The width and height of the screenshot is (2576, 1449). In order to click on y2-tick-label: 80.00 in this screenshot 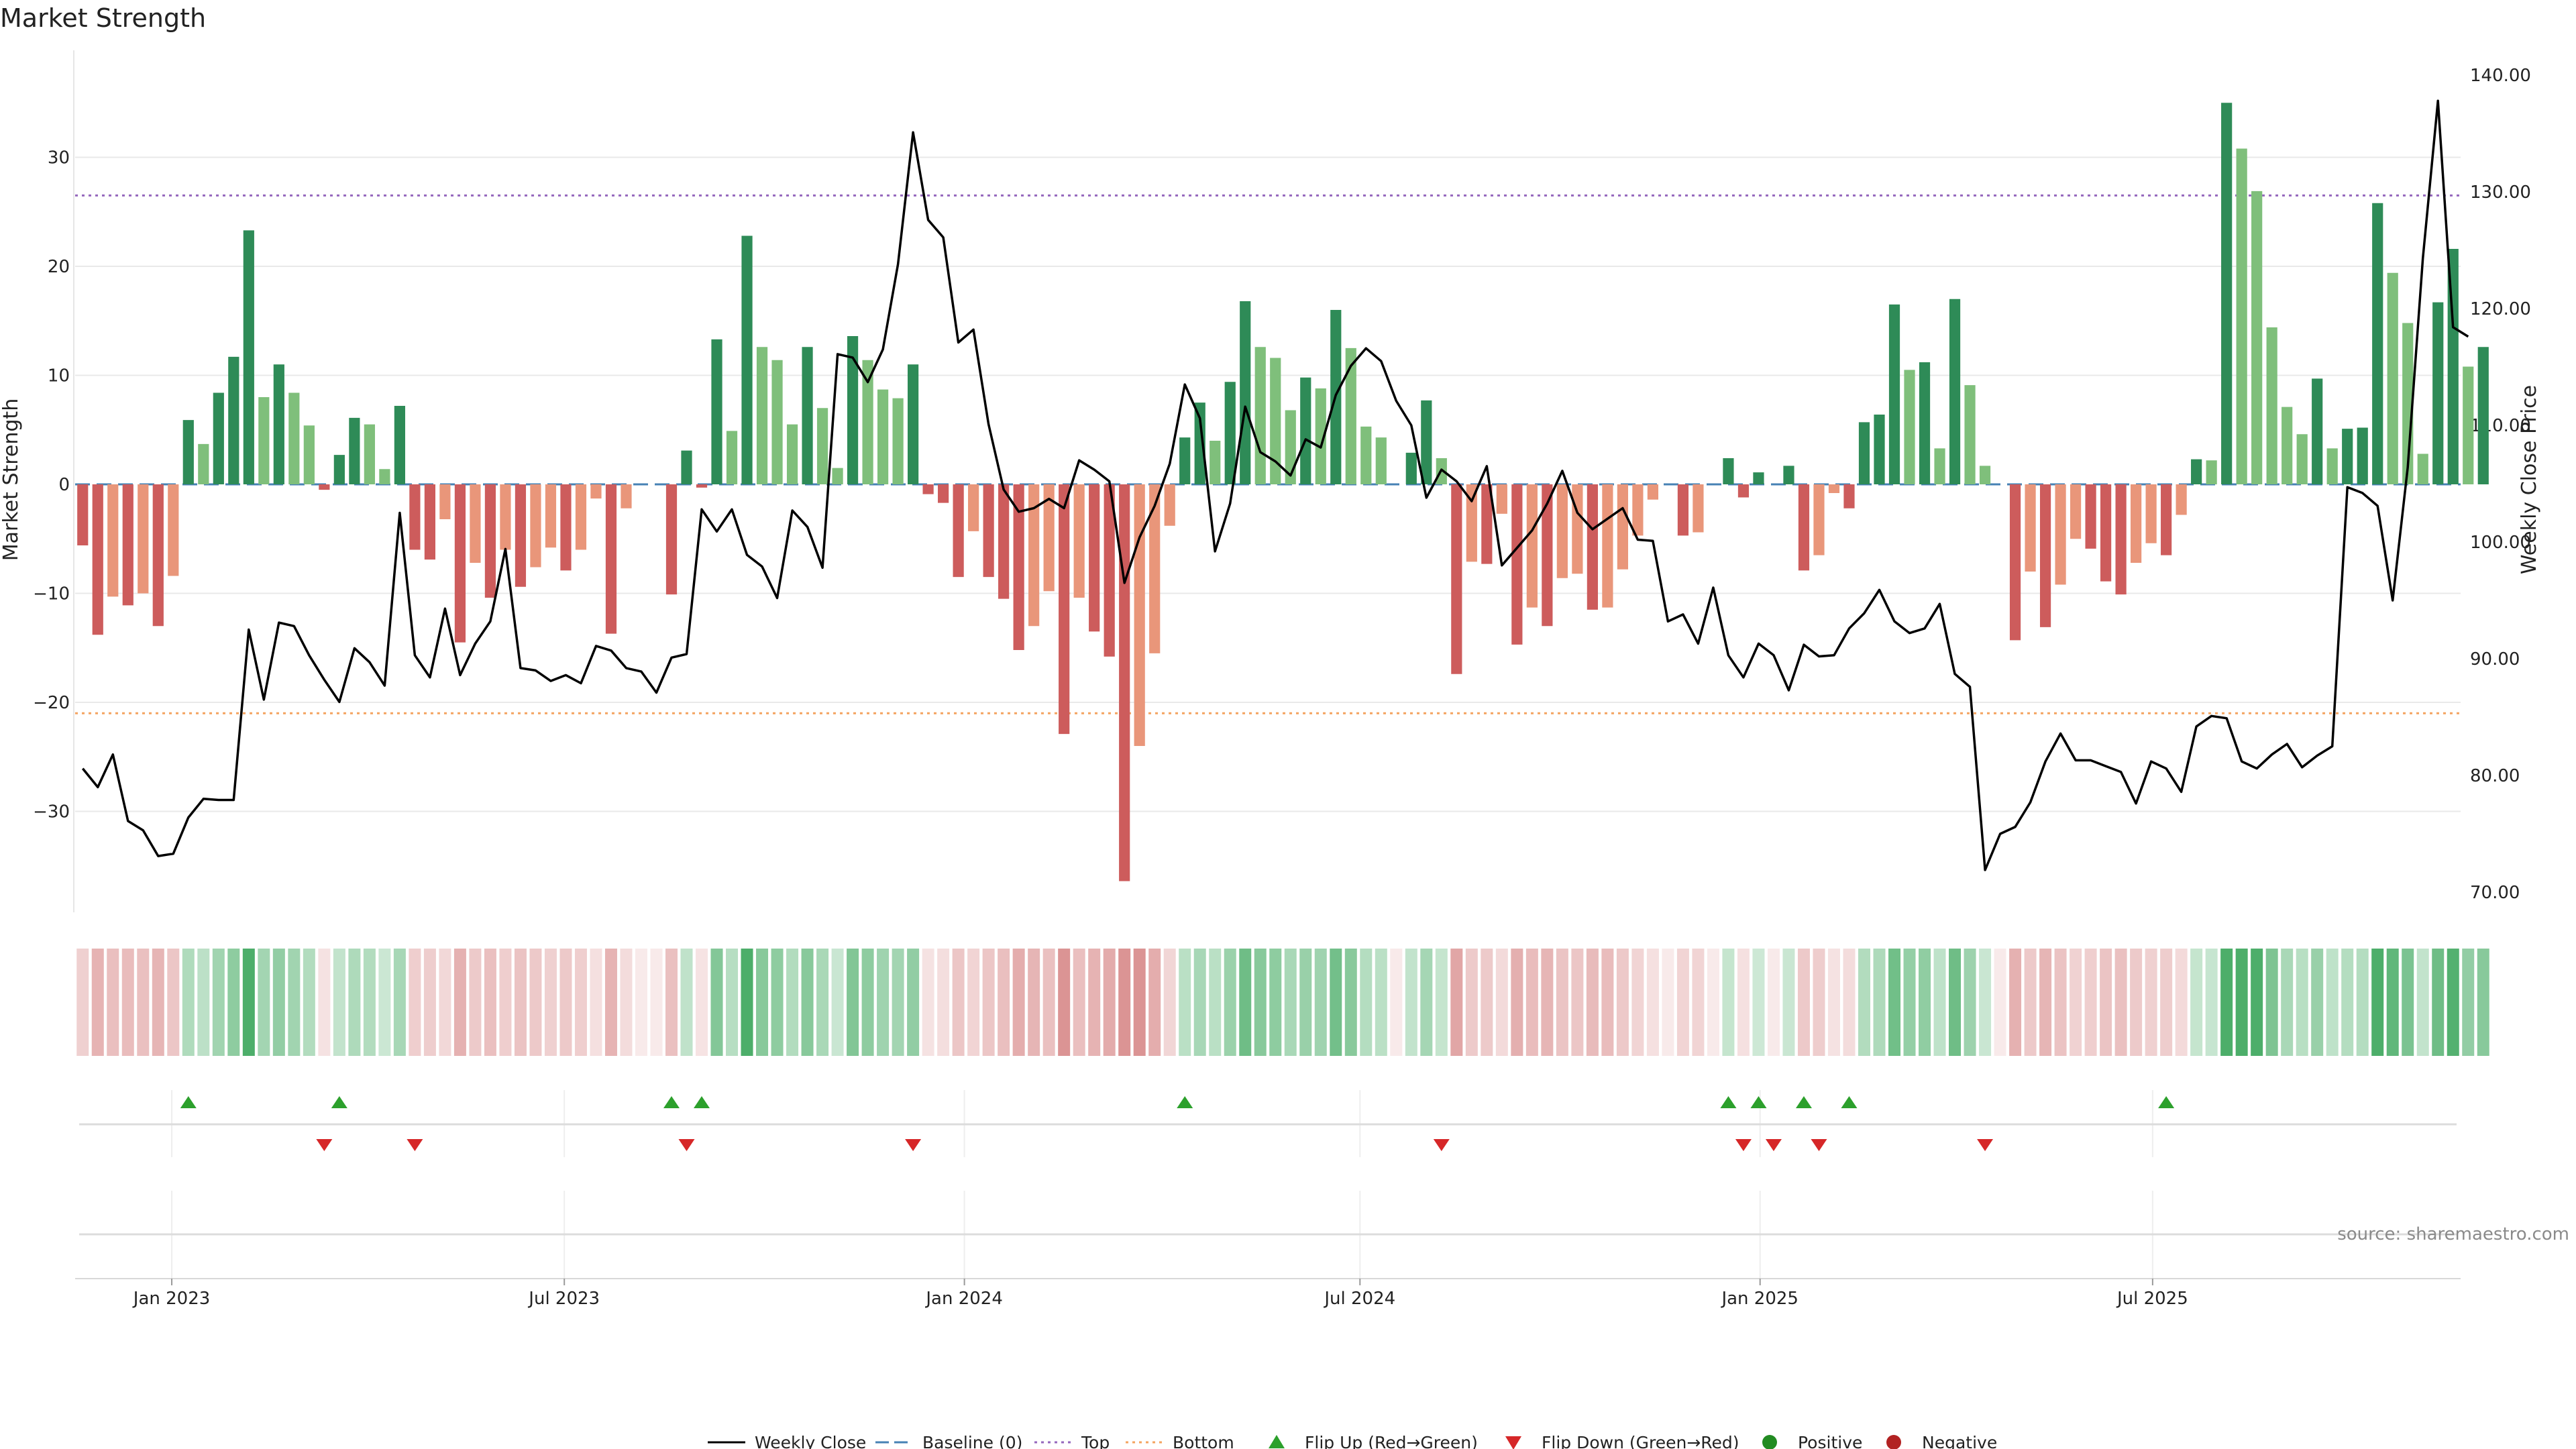, I will do `click(2495, 776)`.